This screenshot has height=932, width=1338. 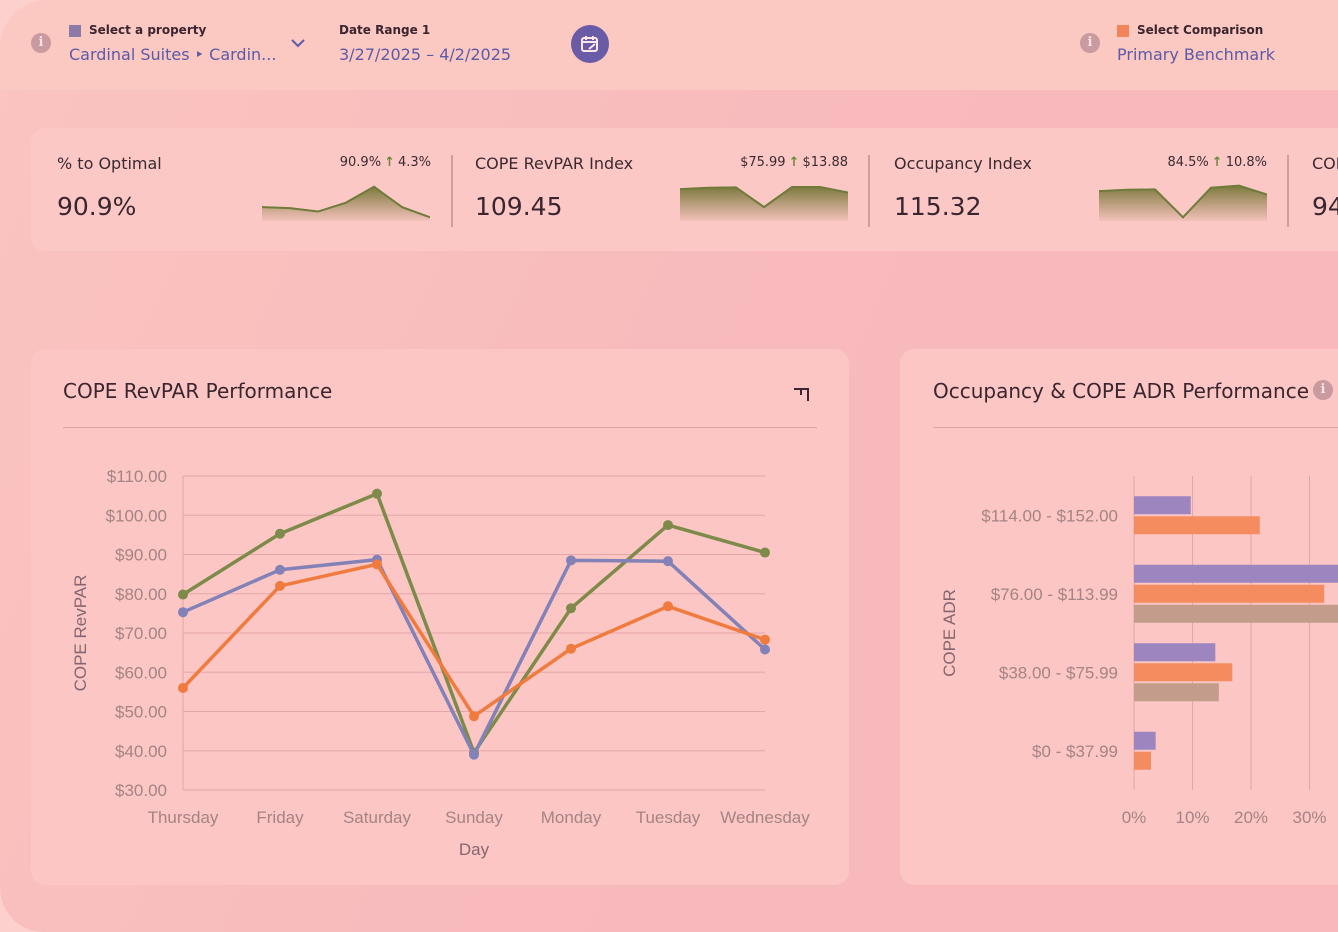 I want to click on y-tick-label: $60.00, so click(x=141, y=672).